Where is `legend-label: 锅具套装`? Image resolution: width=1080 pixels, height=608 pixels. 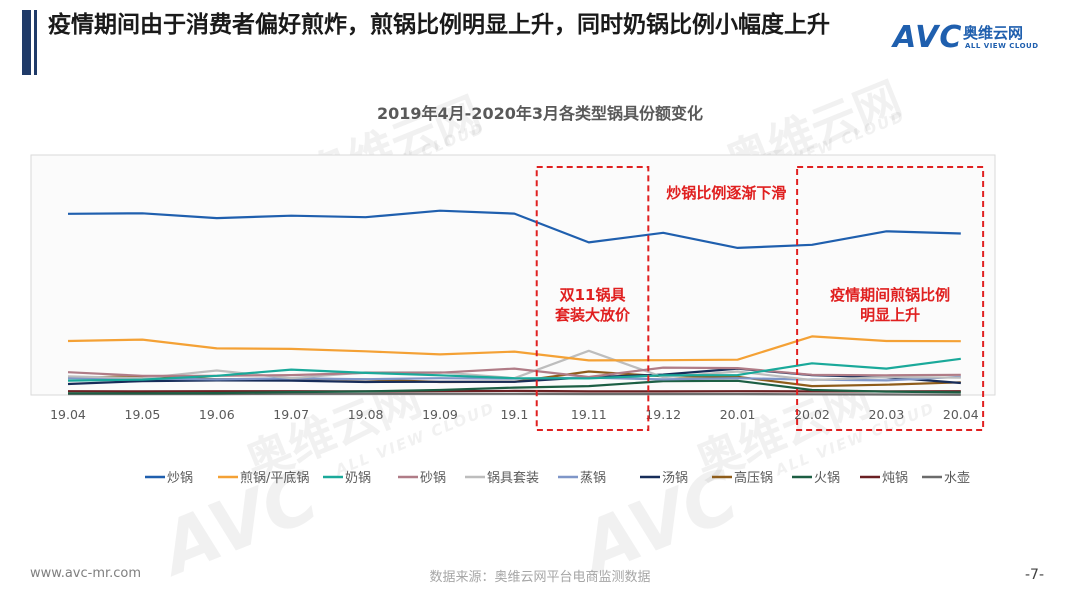
legend-label: 锅具套装 is located at coordinates (513, 478).